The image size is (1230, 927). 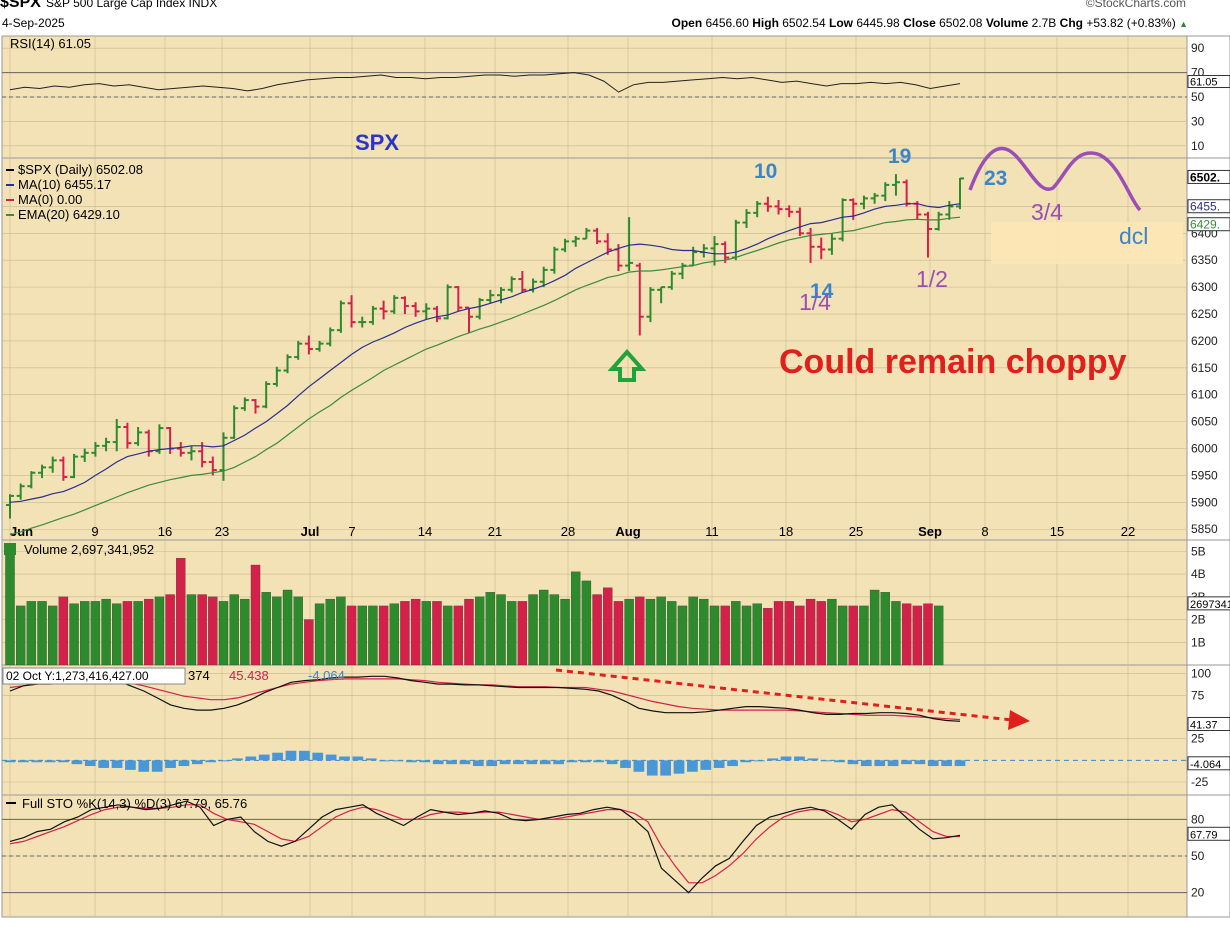 I want to click on volume-value: 2.7B, so click(x=1044, y=23).